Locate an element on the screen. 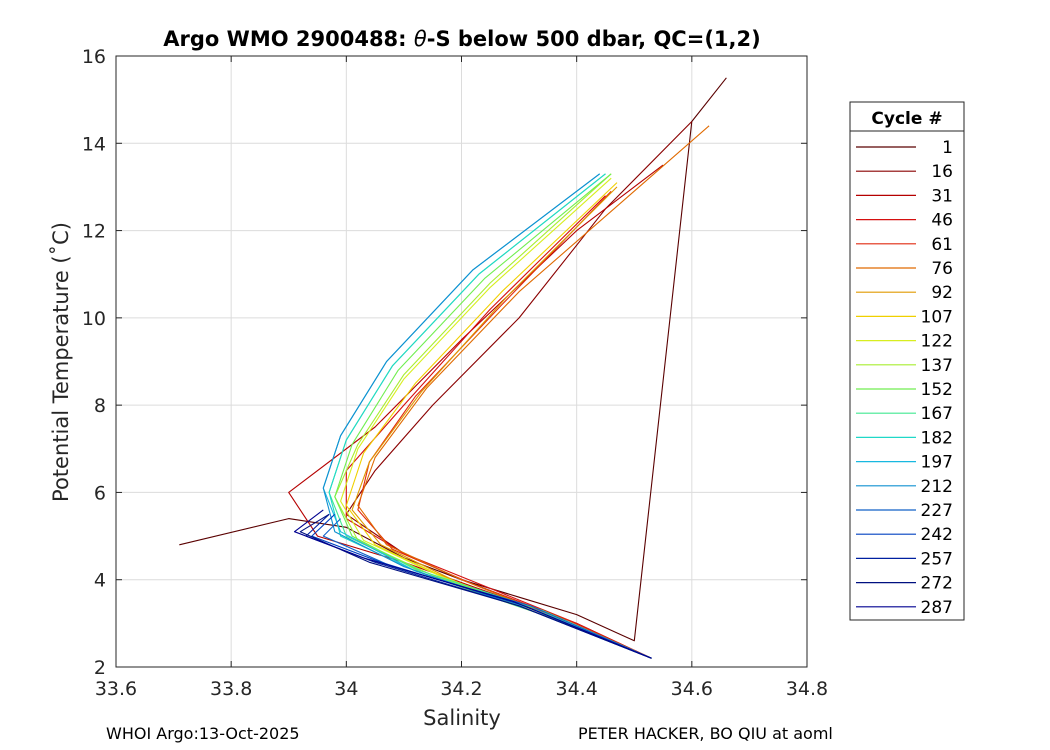  legend-entry-label: 197 is located at coordinates (937, 463).